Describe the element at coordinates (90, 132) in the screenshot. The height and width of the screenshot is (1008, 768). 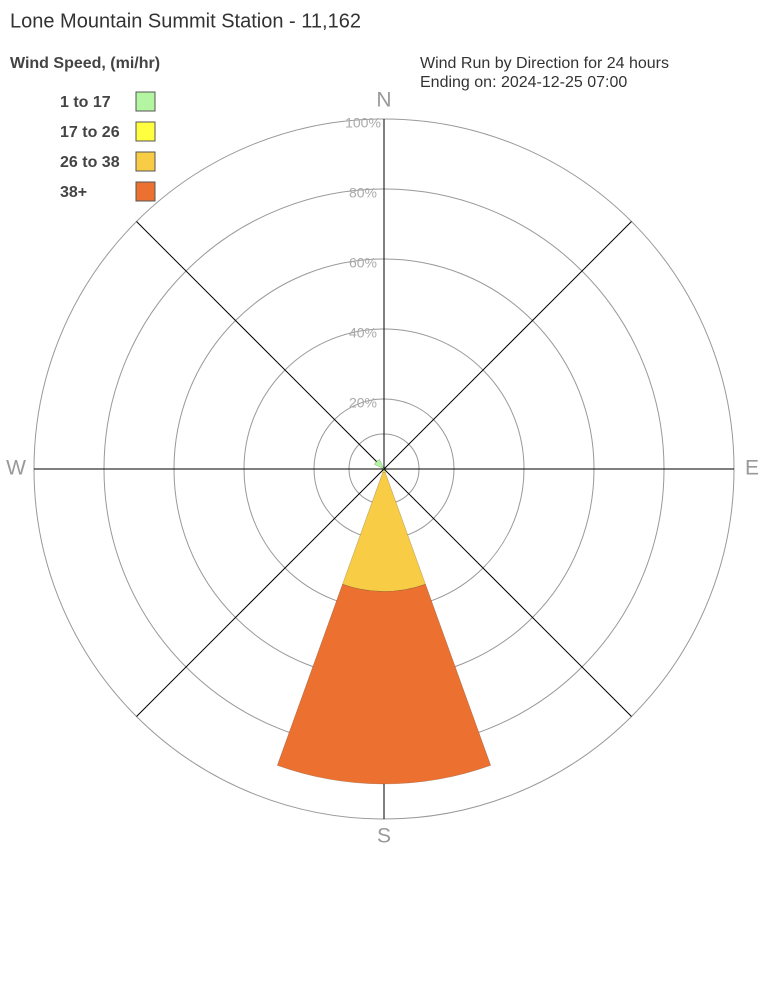
I see `legend-label: 17 to 26` at that location.